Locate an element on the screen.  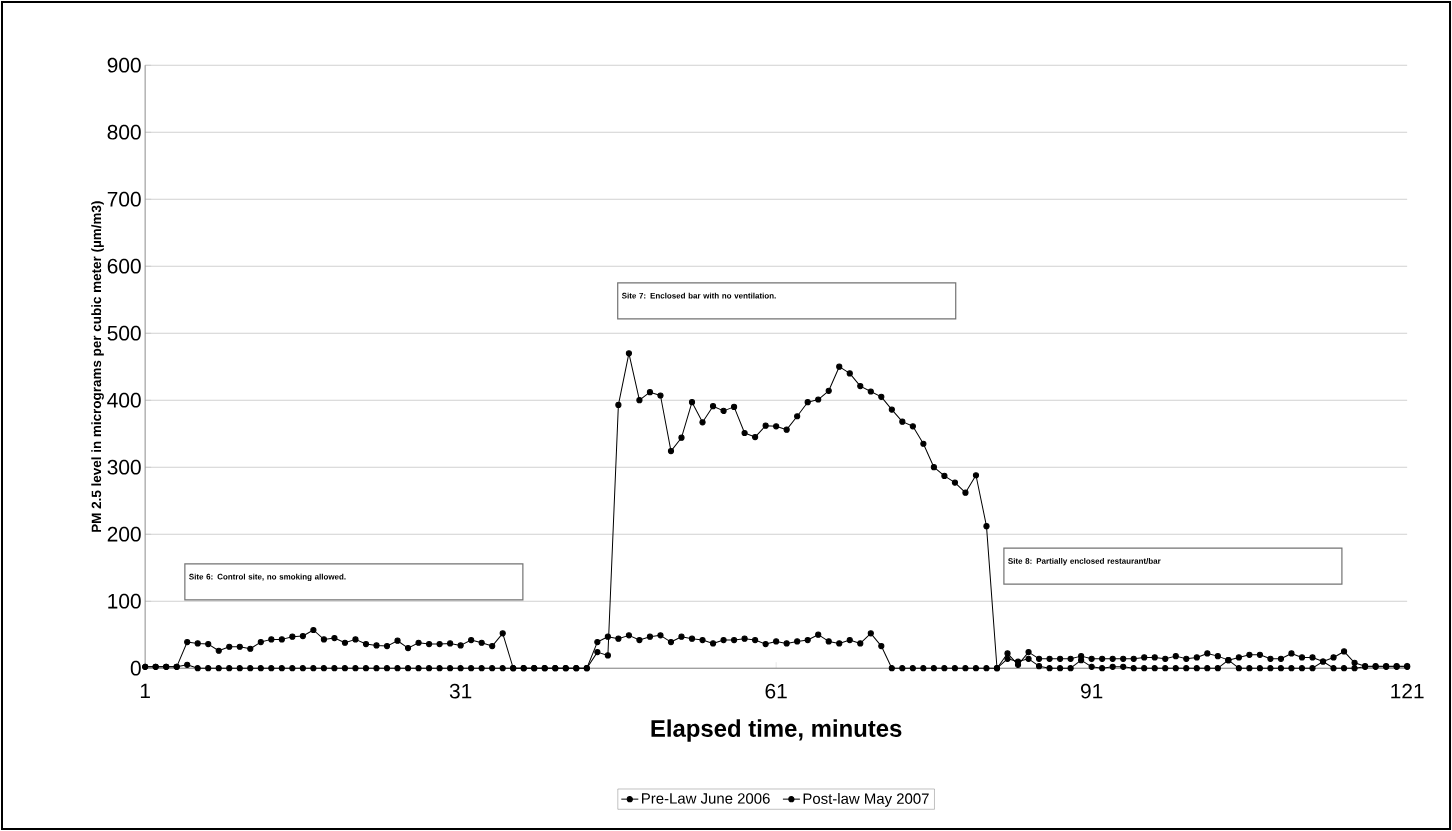
y-tick-label: 100 is located at coordinates (124, 601).